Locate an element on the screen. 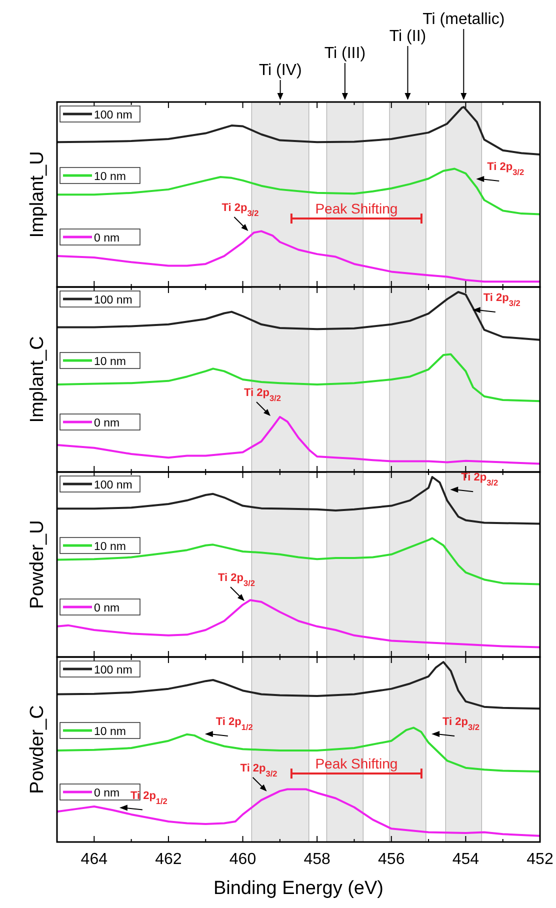 This screenshot has height=908, width=556. x-tick-label: 460 is located at coordinates (242, 859).